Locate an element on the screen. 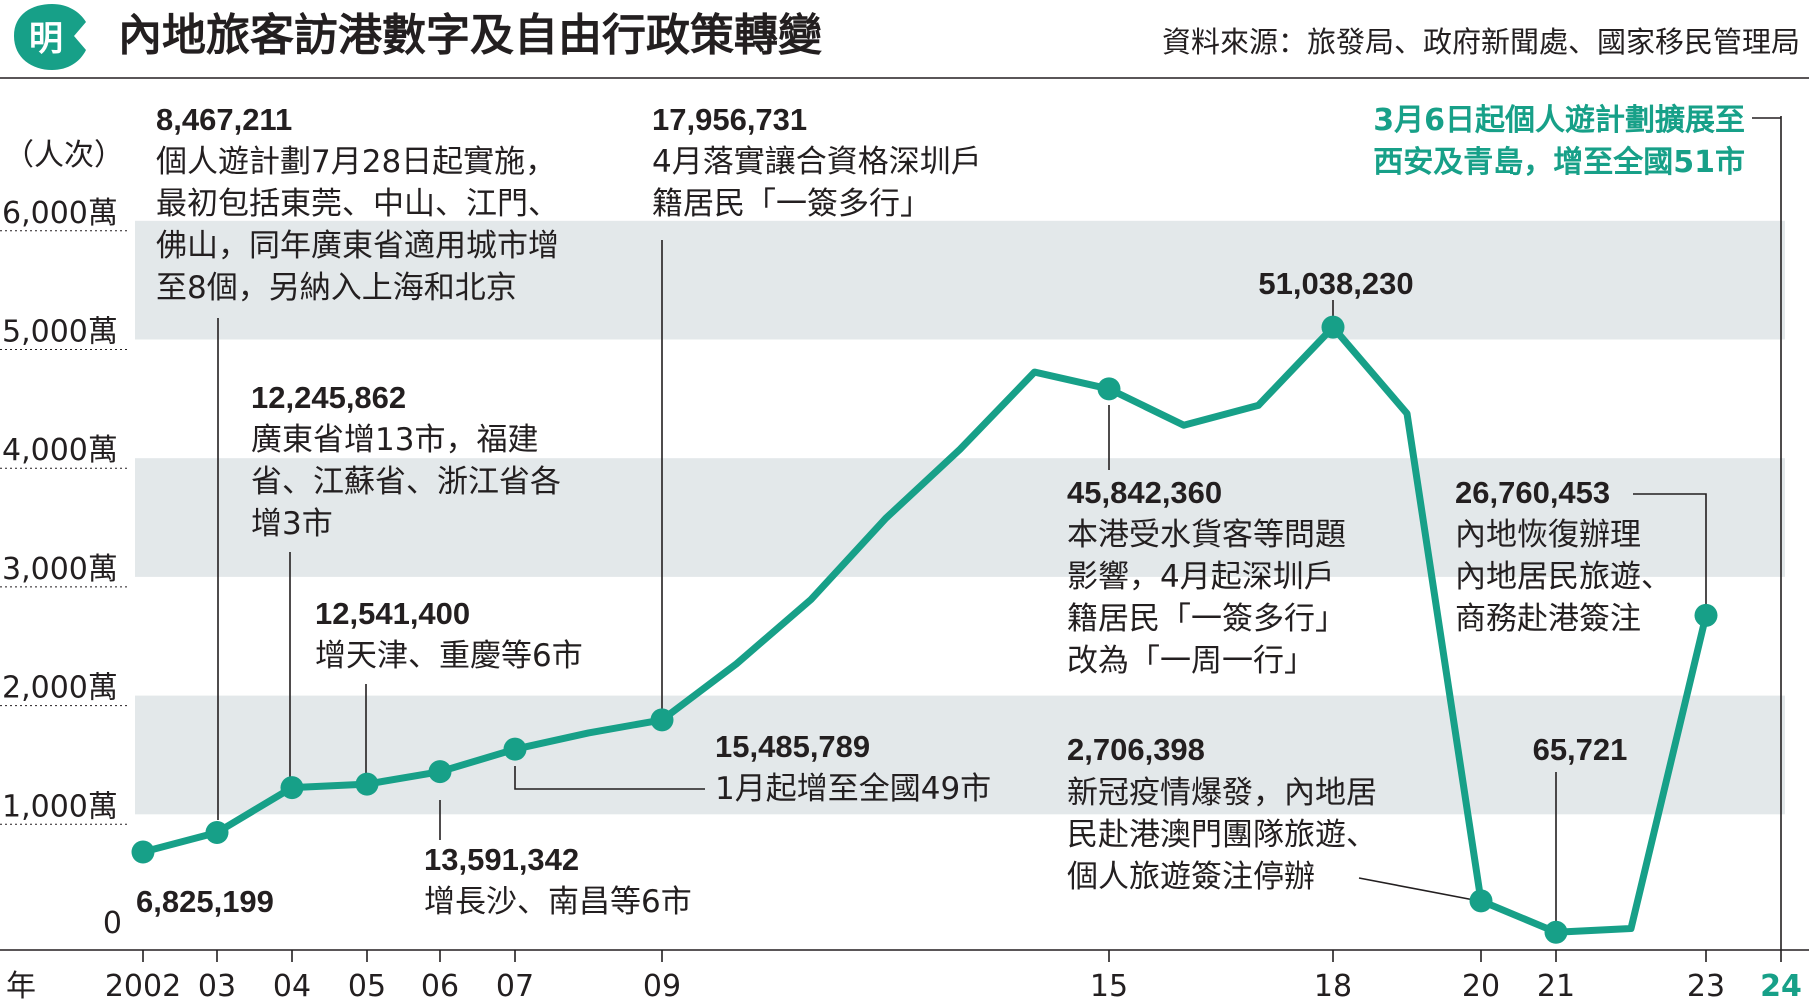  x-tick-label-09: 09 is located at coordinates (662, 985).